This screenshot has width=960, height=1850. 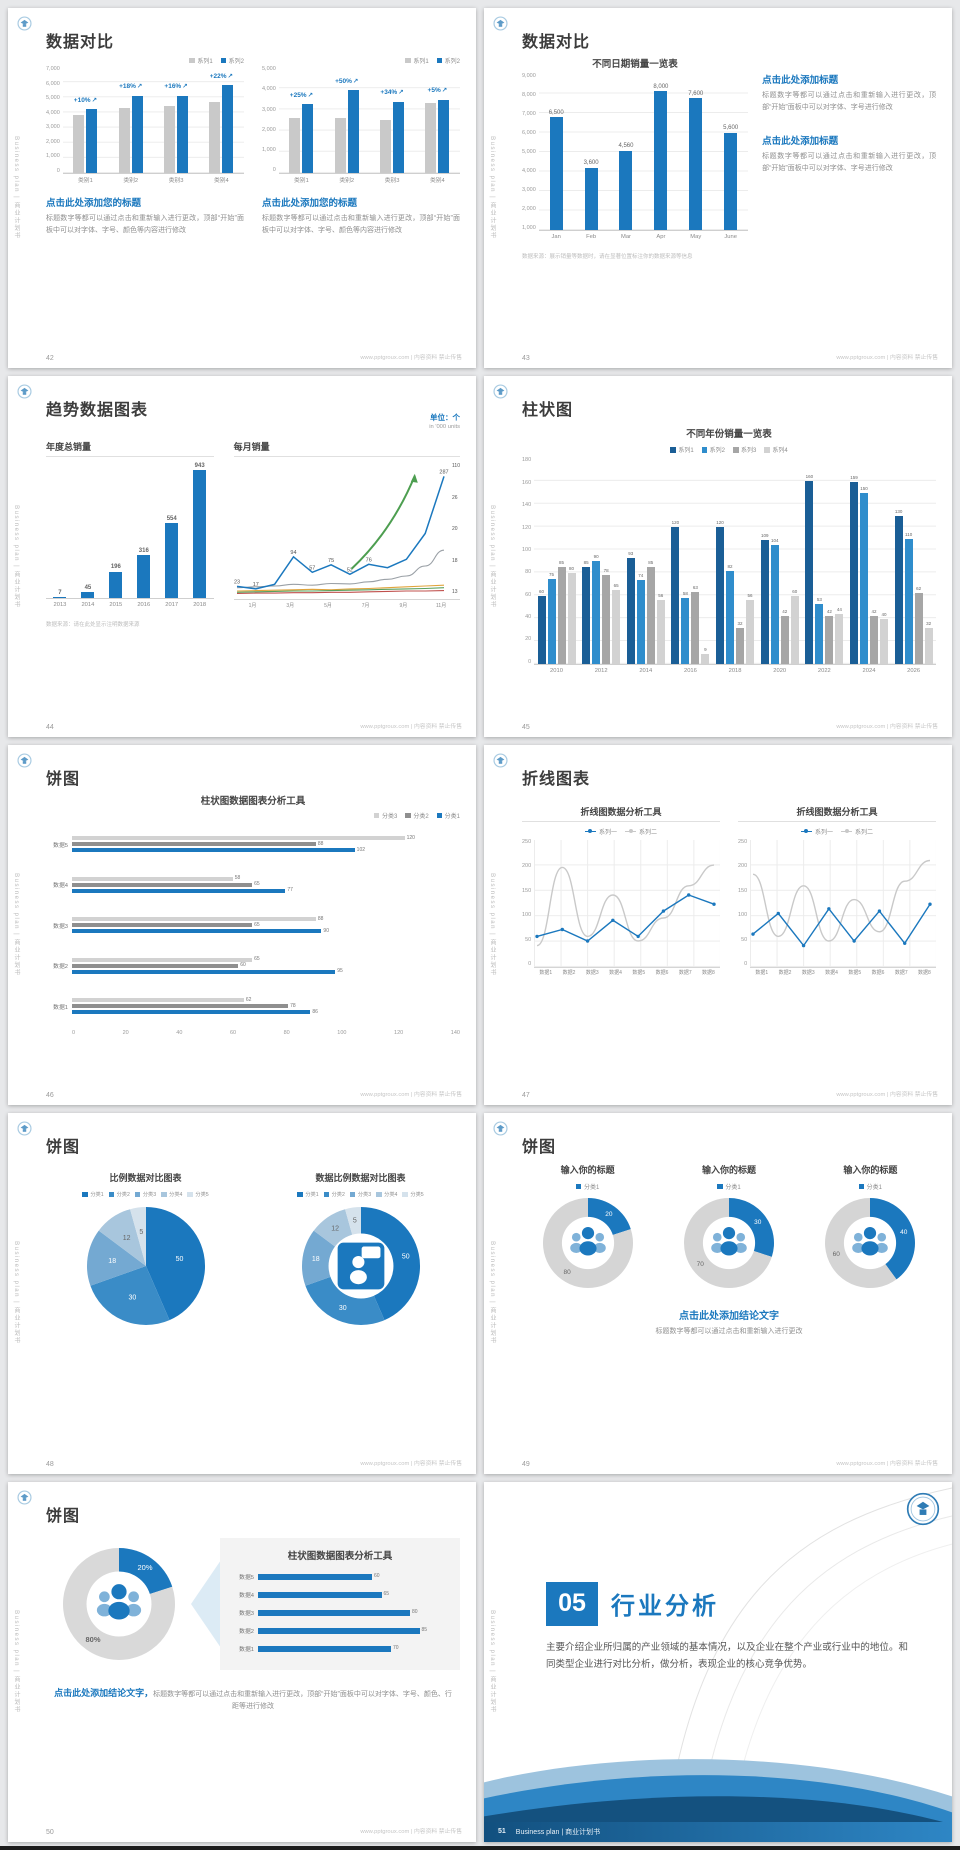 I want to click on lc-xt: 数据5, so click(x=855, y=973).